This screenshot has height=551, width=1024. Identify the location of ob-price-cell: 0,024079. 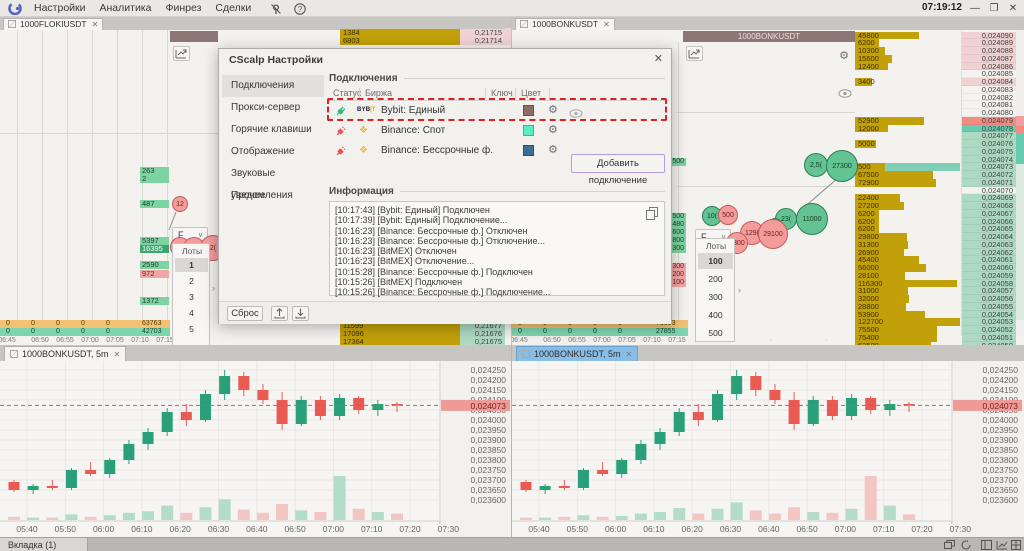
(989, 120).